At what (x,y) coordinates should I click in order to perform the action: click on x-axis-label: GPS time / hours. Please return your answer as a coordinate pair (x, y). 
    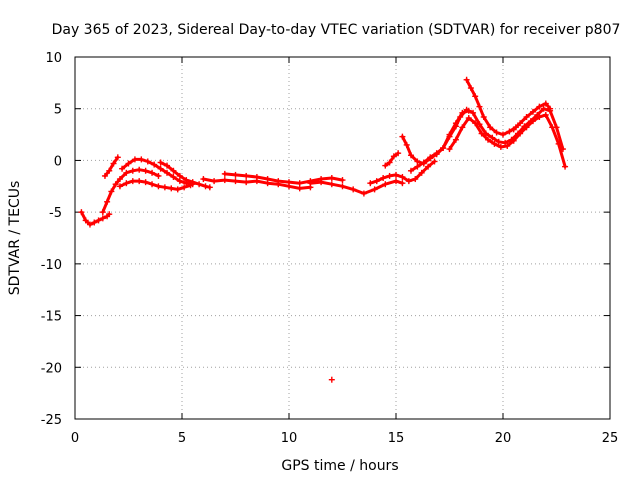
    Looking at the image, I should click on (339, 466).